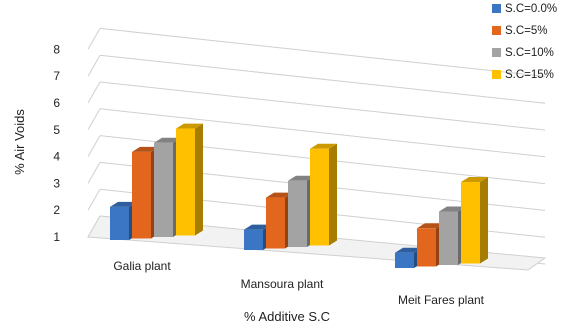  I want to click on y-tick-label: 7, so click(56, 76).